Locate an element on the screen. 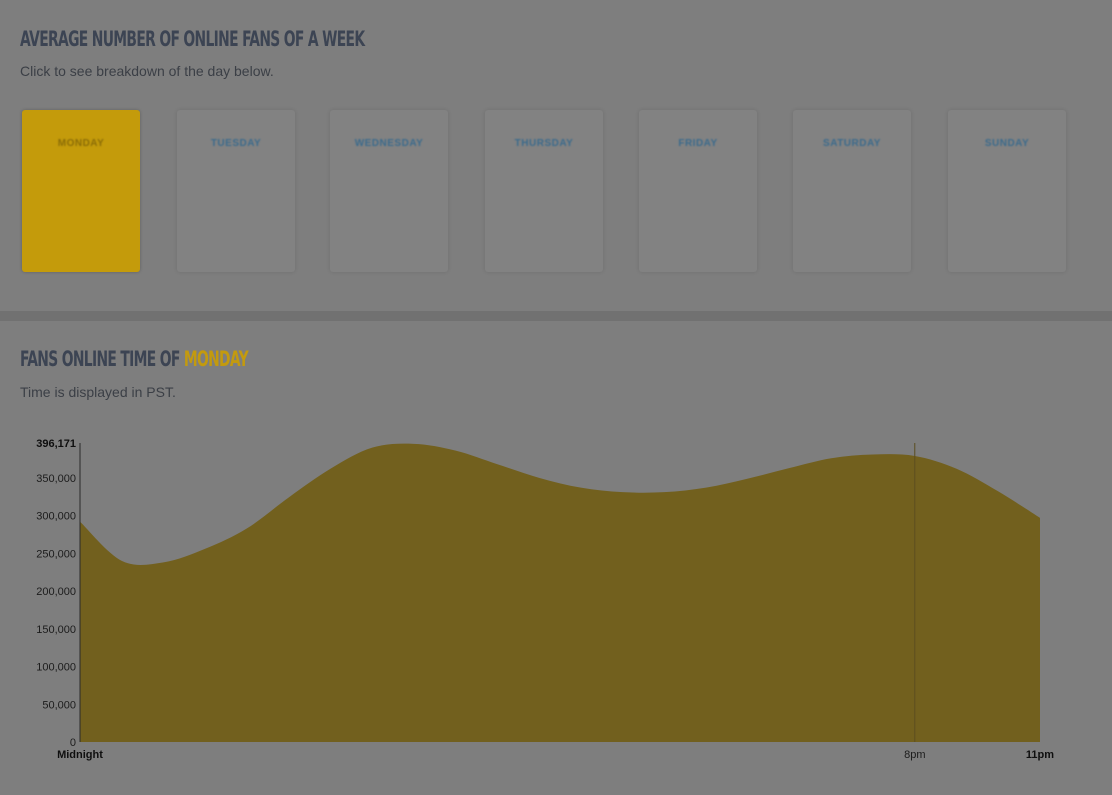 The height and width of the screenshot is (795, 1112). day-card-thursday: THURSDAY is located at coordinates (544, 191).